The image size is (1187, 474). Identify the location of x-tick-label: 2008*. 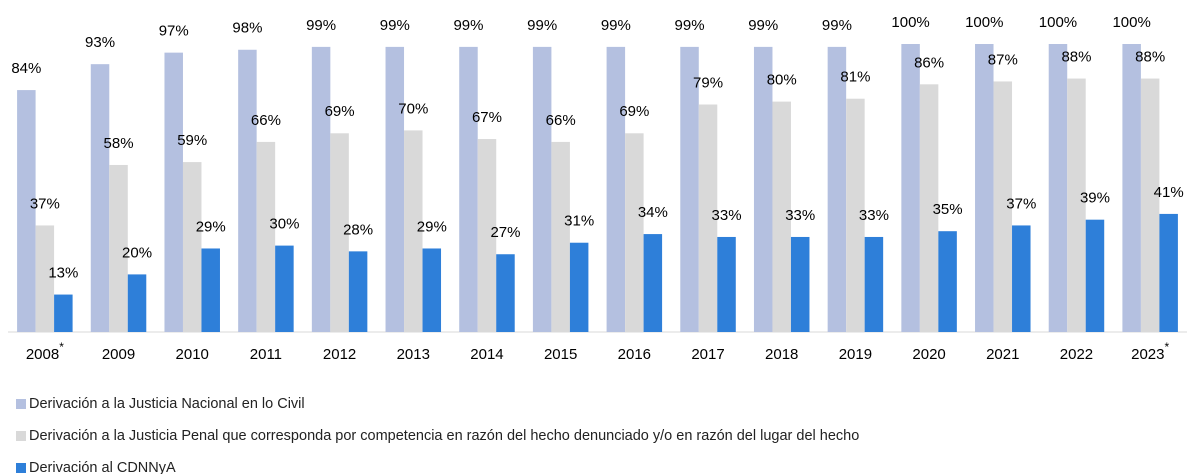
(45, 351).